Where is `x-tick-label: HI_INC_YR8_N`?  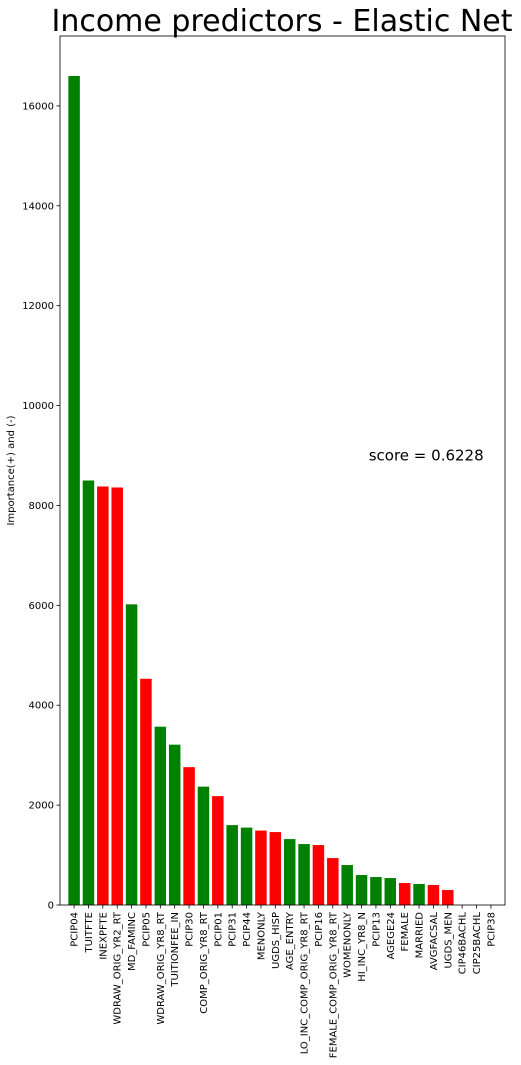 x-tick-label: HI_INC_YR8_N is located at coordinates (362, 947).